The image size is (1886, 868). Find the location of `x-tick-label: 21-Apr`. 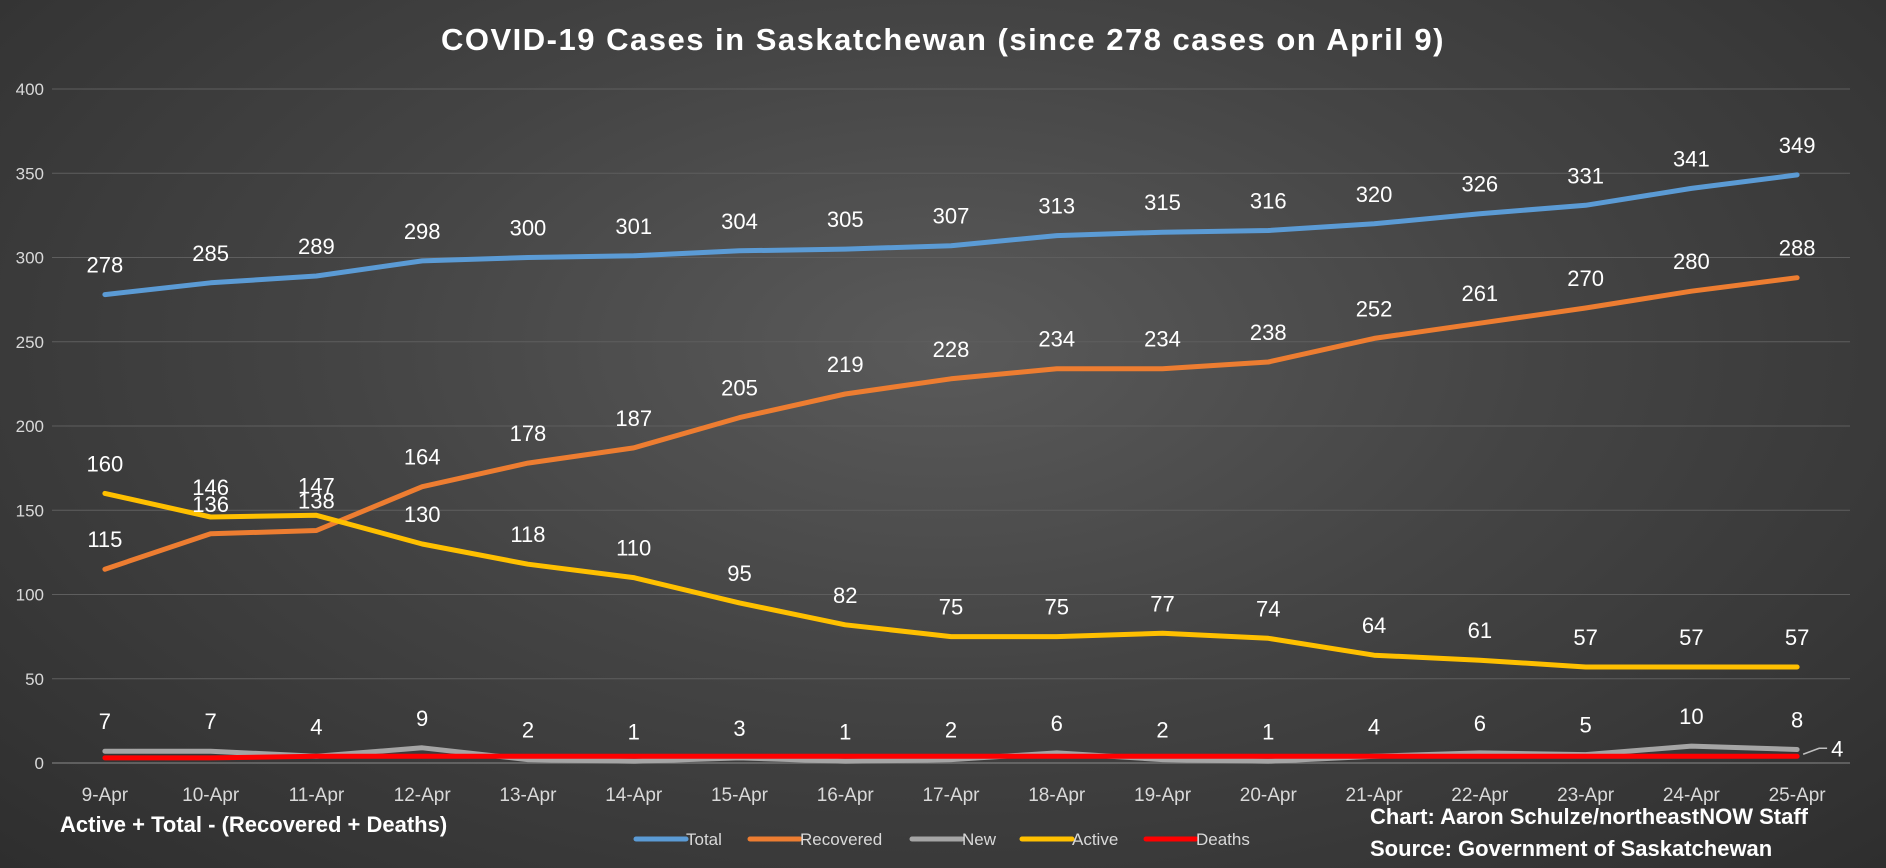

x-tick-label: 21-Apr is located at coordinates (1375, 795).